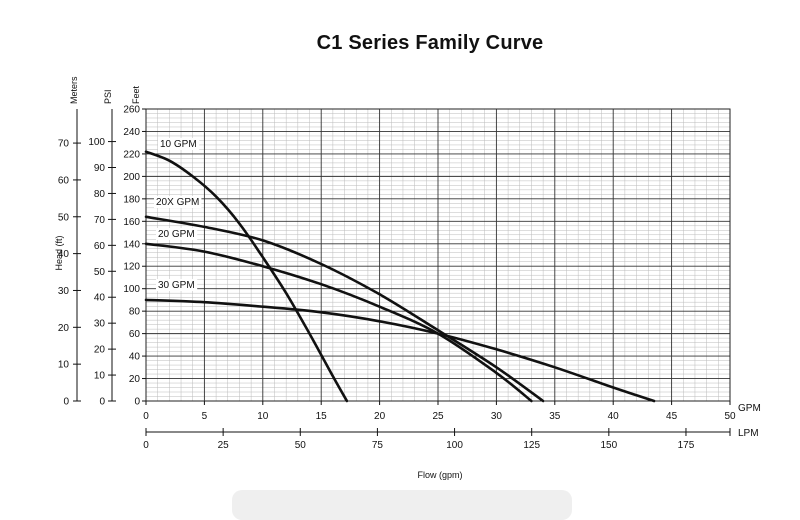 This screenshot has width=800, height=520. I want to click on x-lpm-tick-label: 100, so click(454, 445).